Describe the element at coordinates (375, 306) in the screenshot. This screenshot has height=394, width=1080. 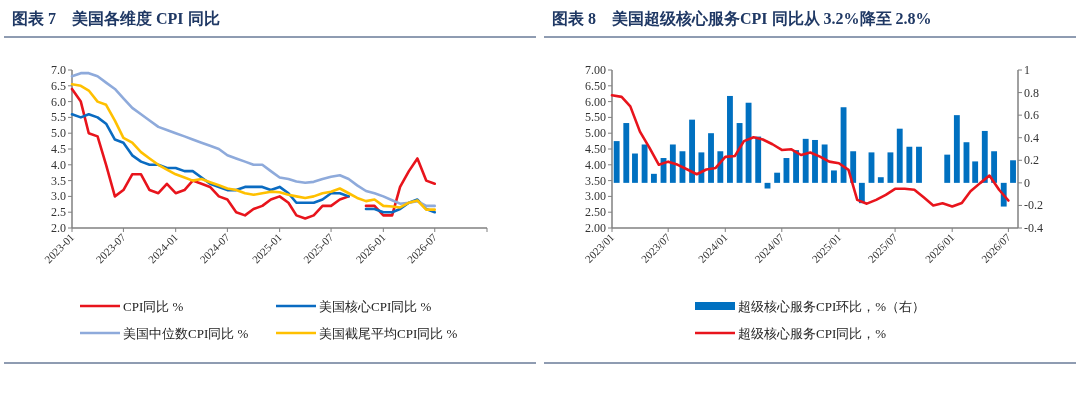
I see `legend-label: 美国核心CPI同比 %` at that location.